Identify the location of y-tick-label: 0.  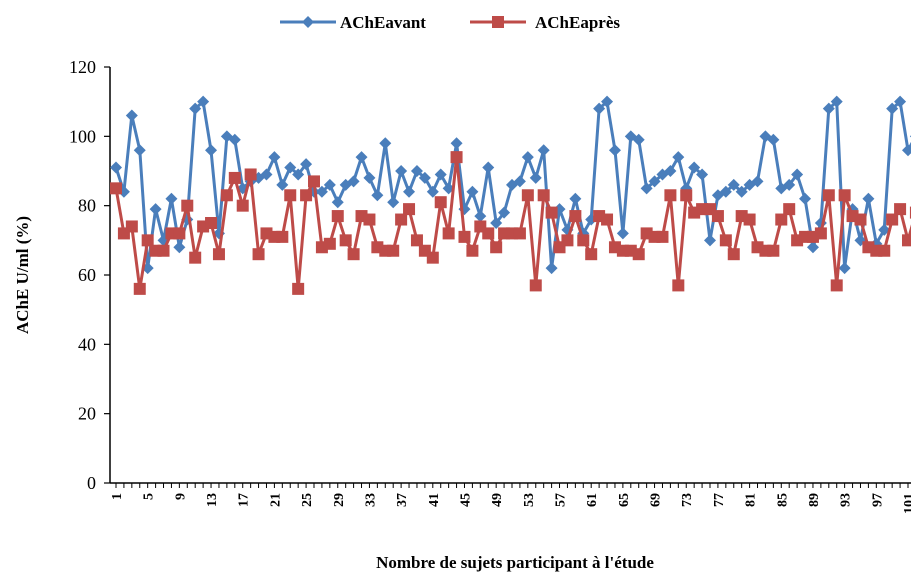
(91, 483).